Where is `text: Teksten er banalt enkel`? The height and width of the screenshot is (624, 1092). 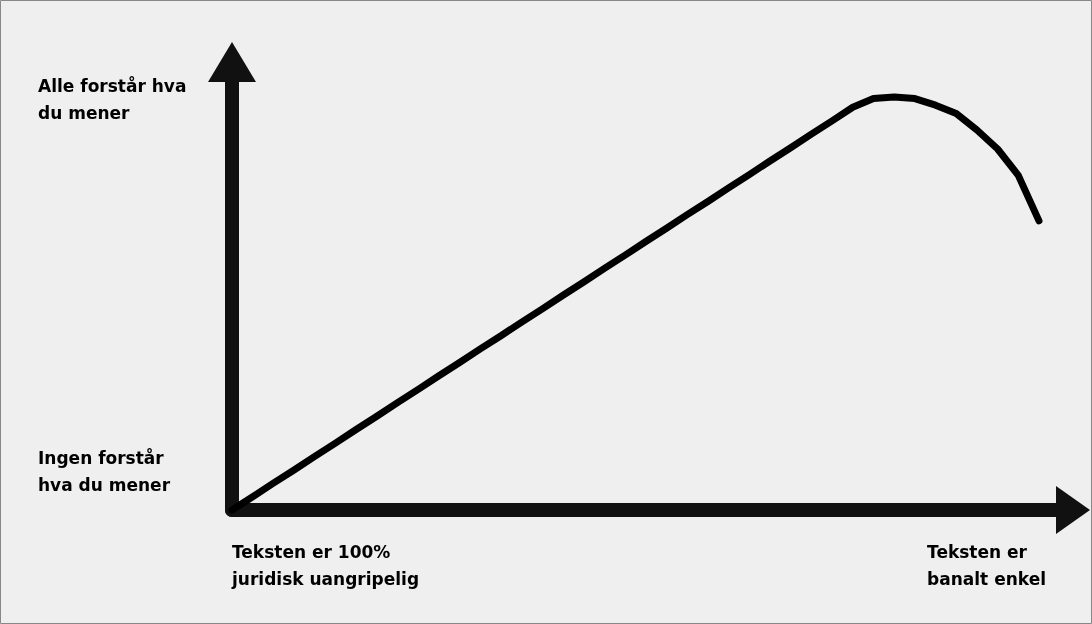
text: Teksten er banalt enkel is located at coordinates (987, 565).